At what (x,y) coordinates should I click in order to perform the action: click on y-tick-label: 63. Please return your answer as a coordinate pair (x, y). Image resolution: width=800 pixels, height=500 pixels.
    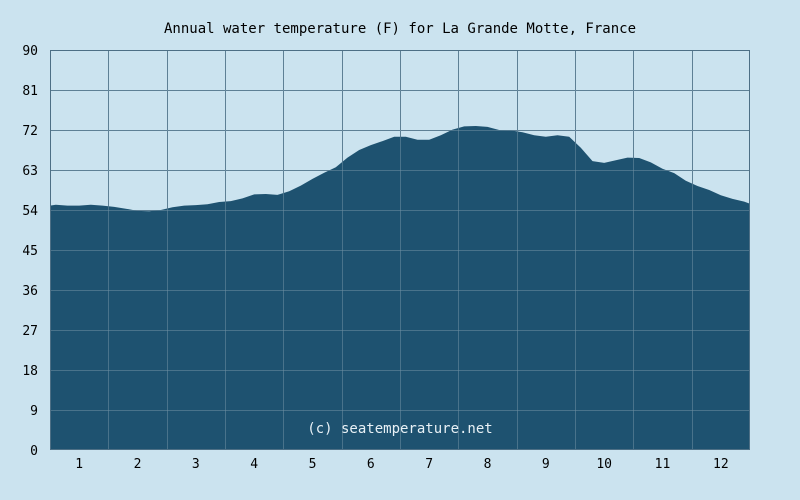
    Looking at the image, I should click on (30, 171).